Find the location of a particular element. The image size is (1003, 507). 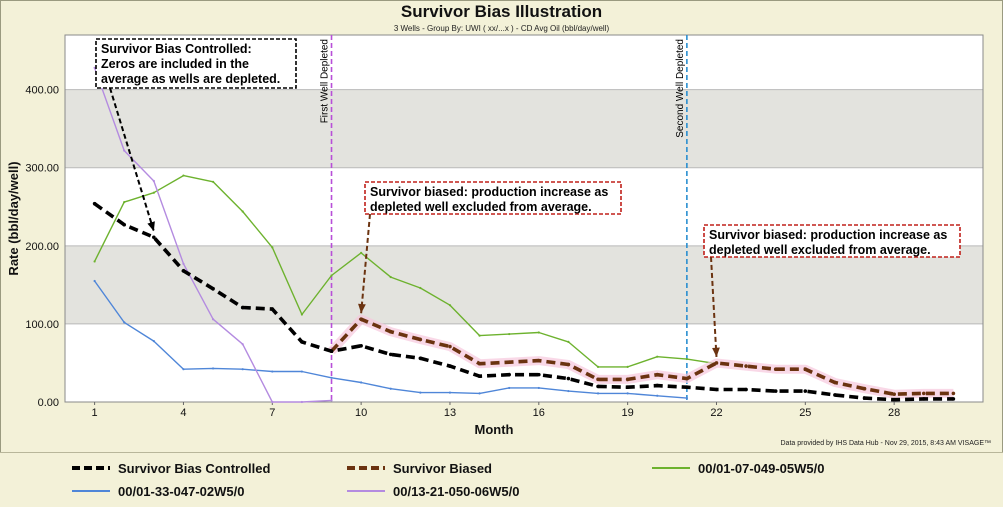

y-tick-label: 0.00 is located at coordinates (48, 403).